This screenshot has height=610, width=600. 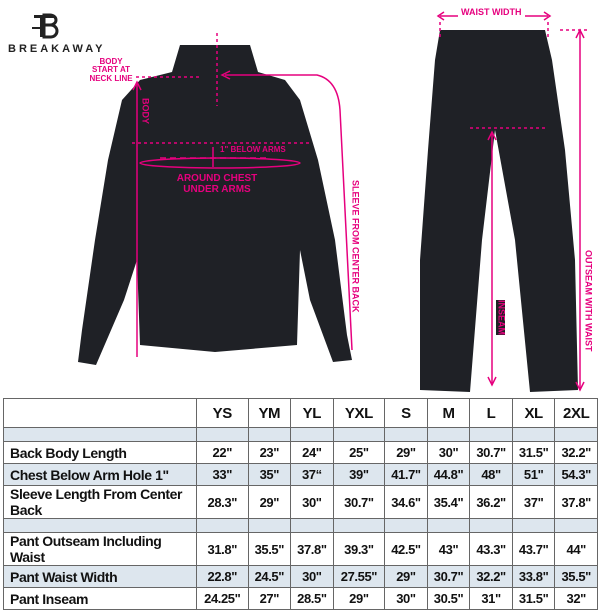 I want to click on row-label: Sleeve Length From Center Back, so click(x=100, y=502).